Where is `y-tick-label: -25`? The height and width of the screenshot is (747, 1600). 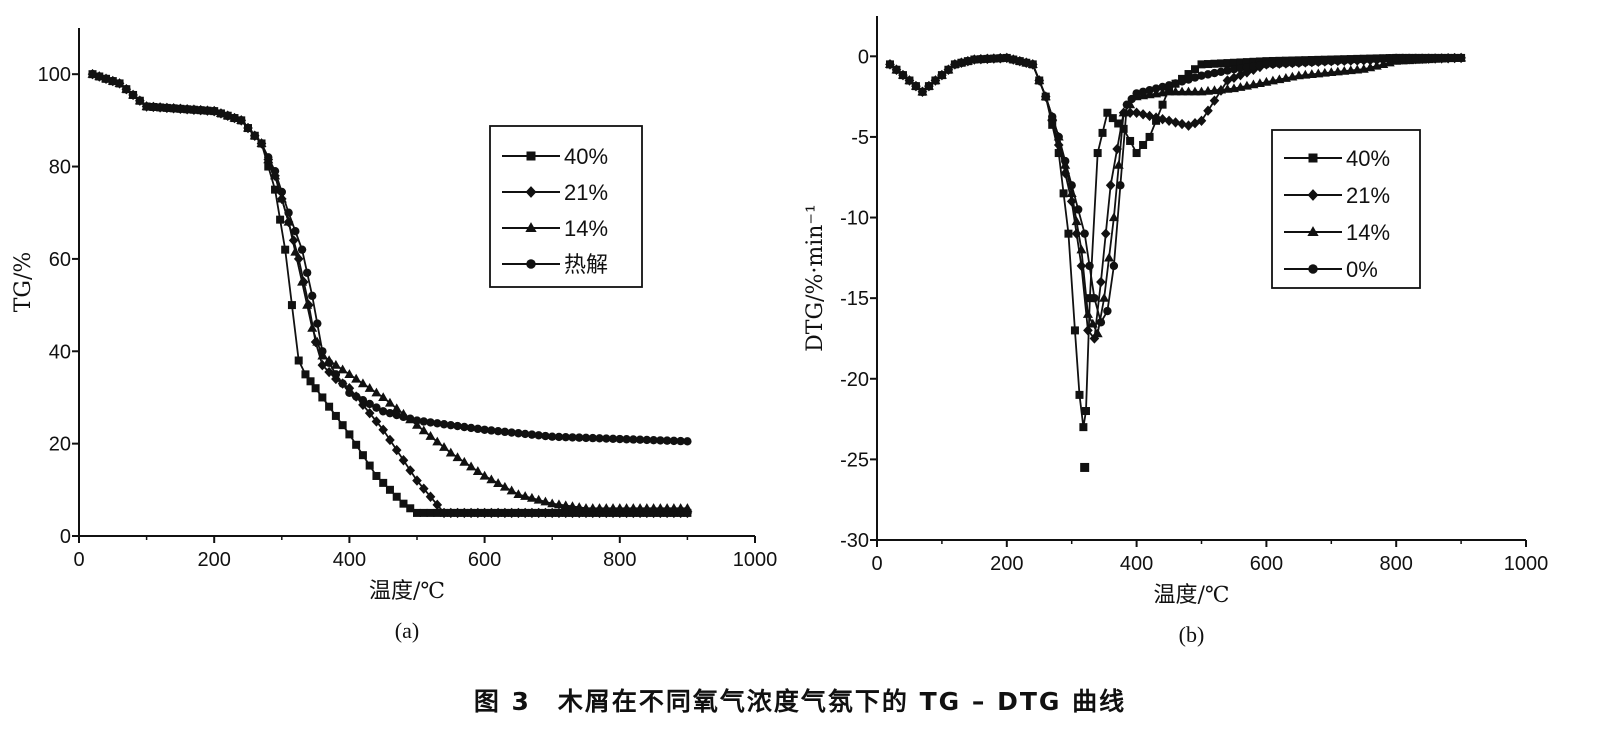 y-tick-label: -25 is located at coordinates (854, 460).